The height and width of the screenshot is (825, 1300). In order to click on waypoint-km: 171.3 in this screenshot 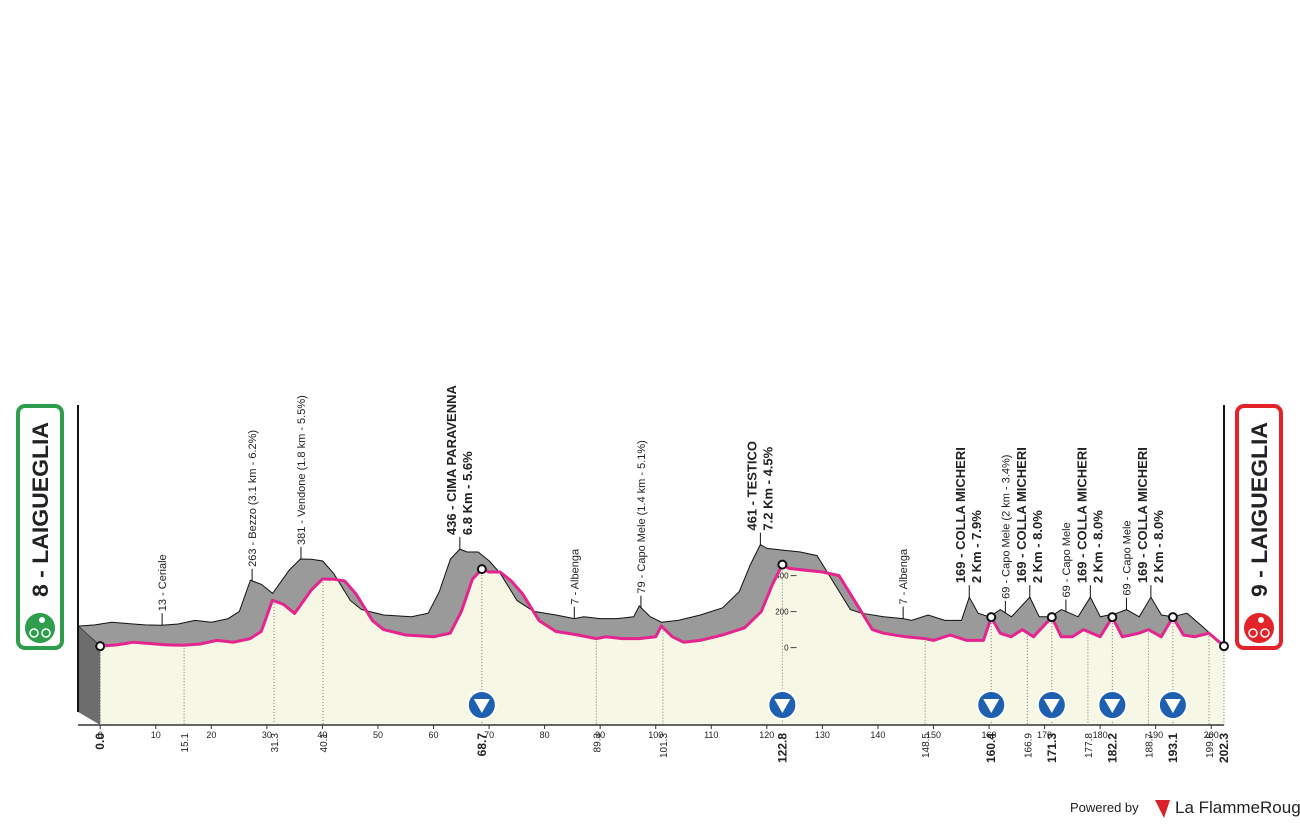, I will do `click(1052, 748)`.